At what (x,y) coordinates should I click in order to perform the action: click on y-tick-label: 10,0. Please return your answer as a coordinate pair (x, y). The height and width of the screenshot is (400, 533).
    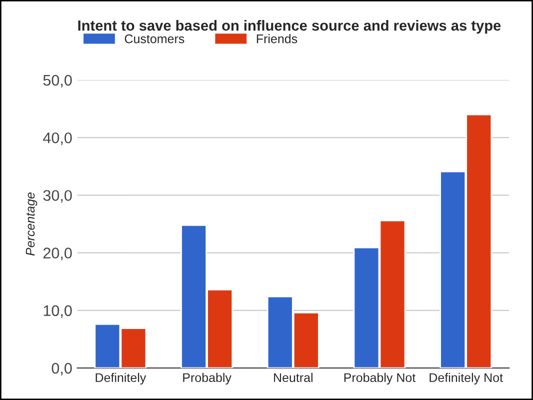
    Looking at the image, I should click on (58, 311).